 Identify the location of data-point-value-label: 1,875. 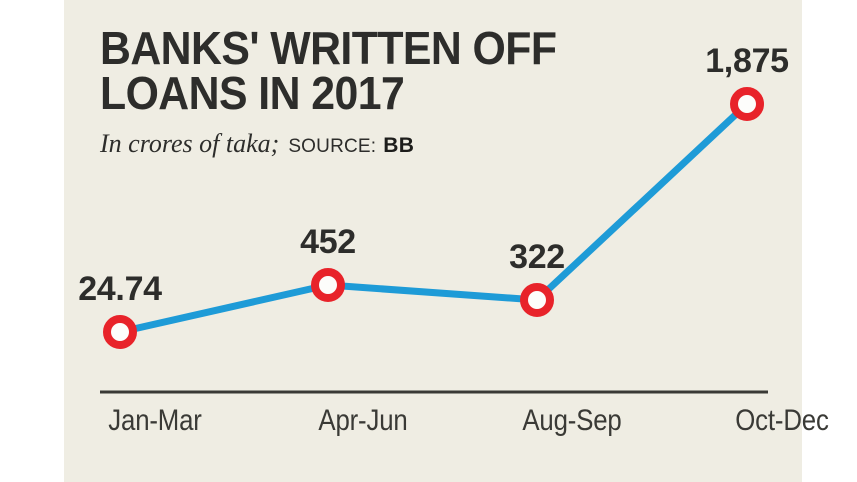
(747, 61).